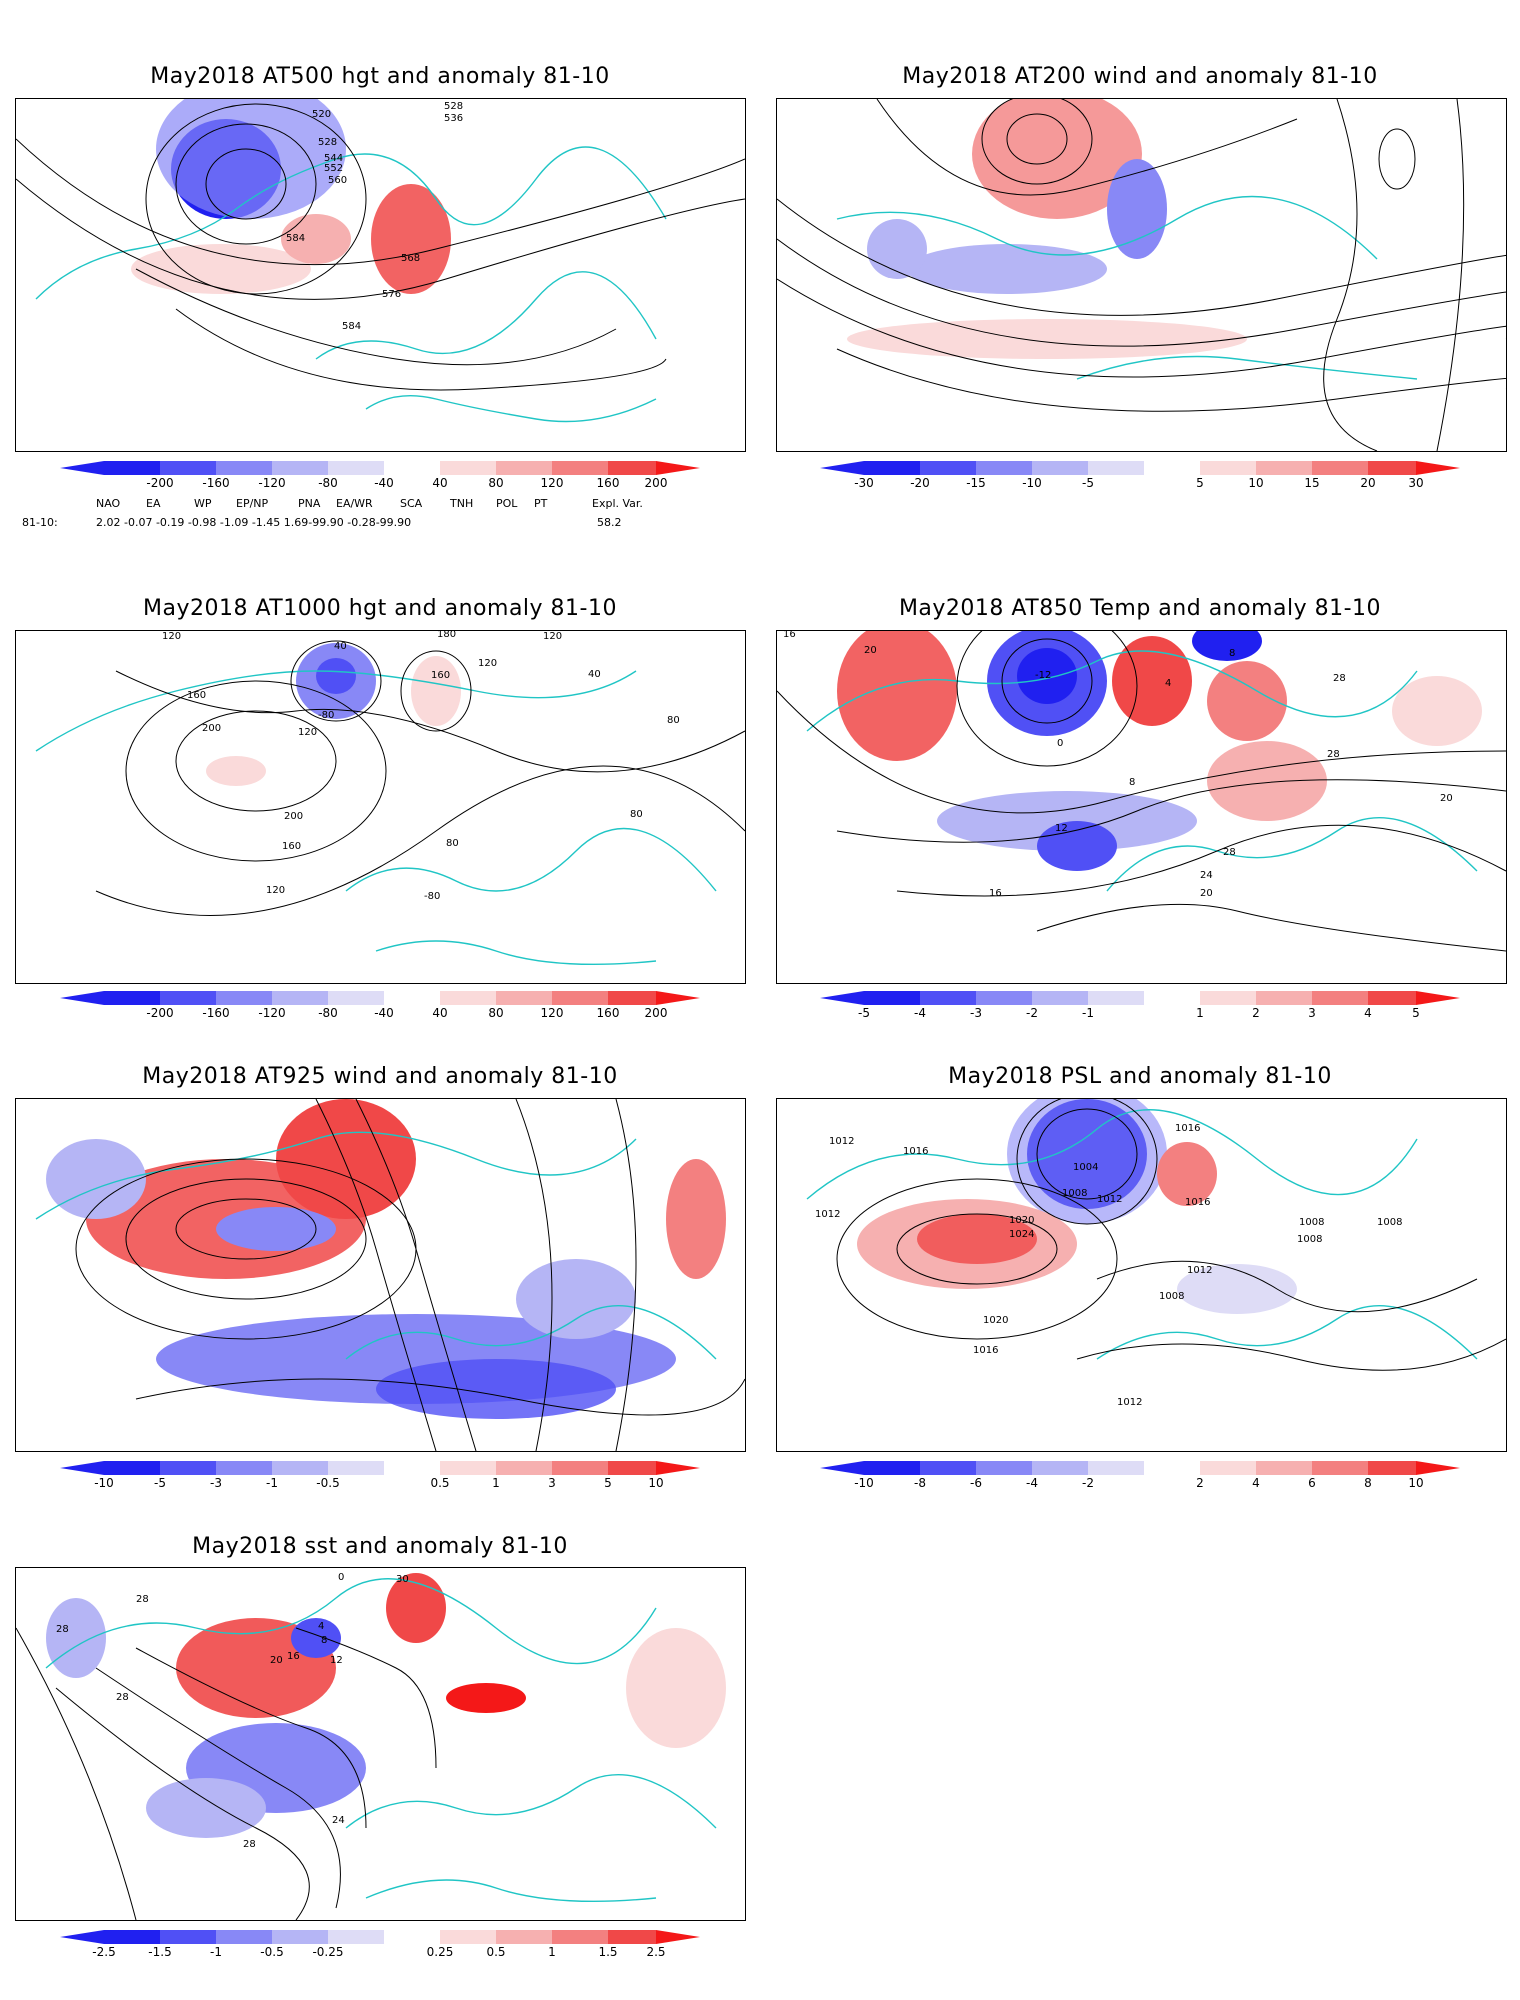  I want to click on panel-at200: May2018 AT200 wind and anomaly 81-10, so click(1140, 265).